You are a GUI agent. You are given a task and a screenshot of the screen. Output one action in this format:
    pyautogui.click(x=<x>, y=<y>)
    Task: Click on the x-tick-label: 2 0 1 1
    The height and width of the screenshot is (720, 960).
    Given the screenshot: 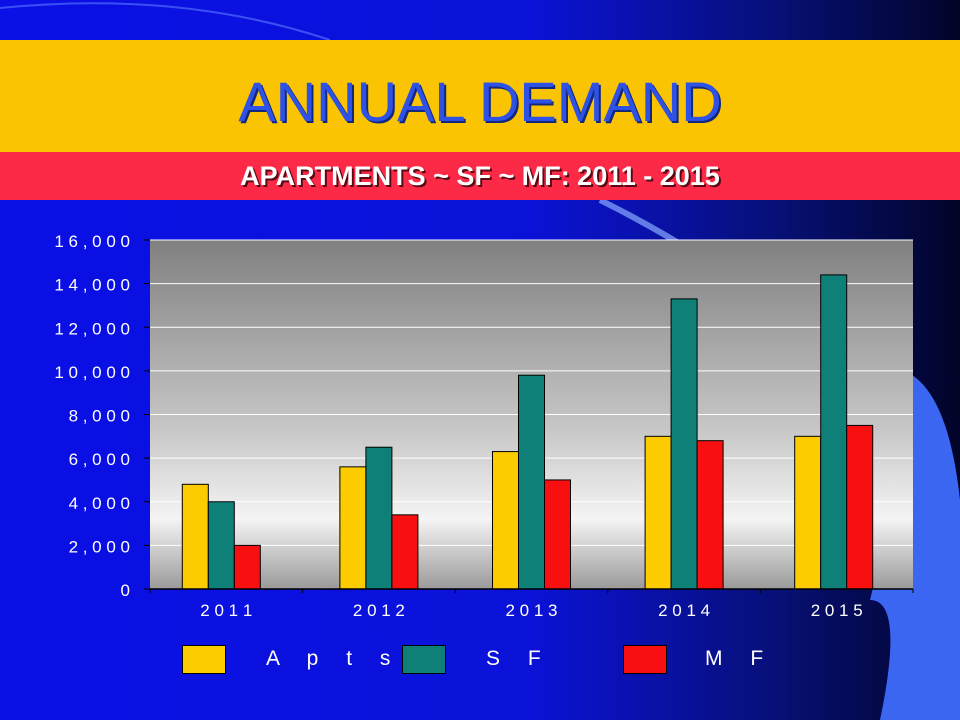 What is the action you would take?
    pyautogui.click(x=226, y=610)
    